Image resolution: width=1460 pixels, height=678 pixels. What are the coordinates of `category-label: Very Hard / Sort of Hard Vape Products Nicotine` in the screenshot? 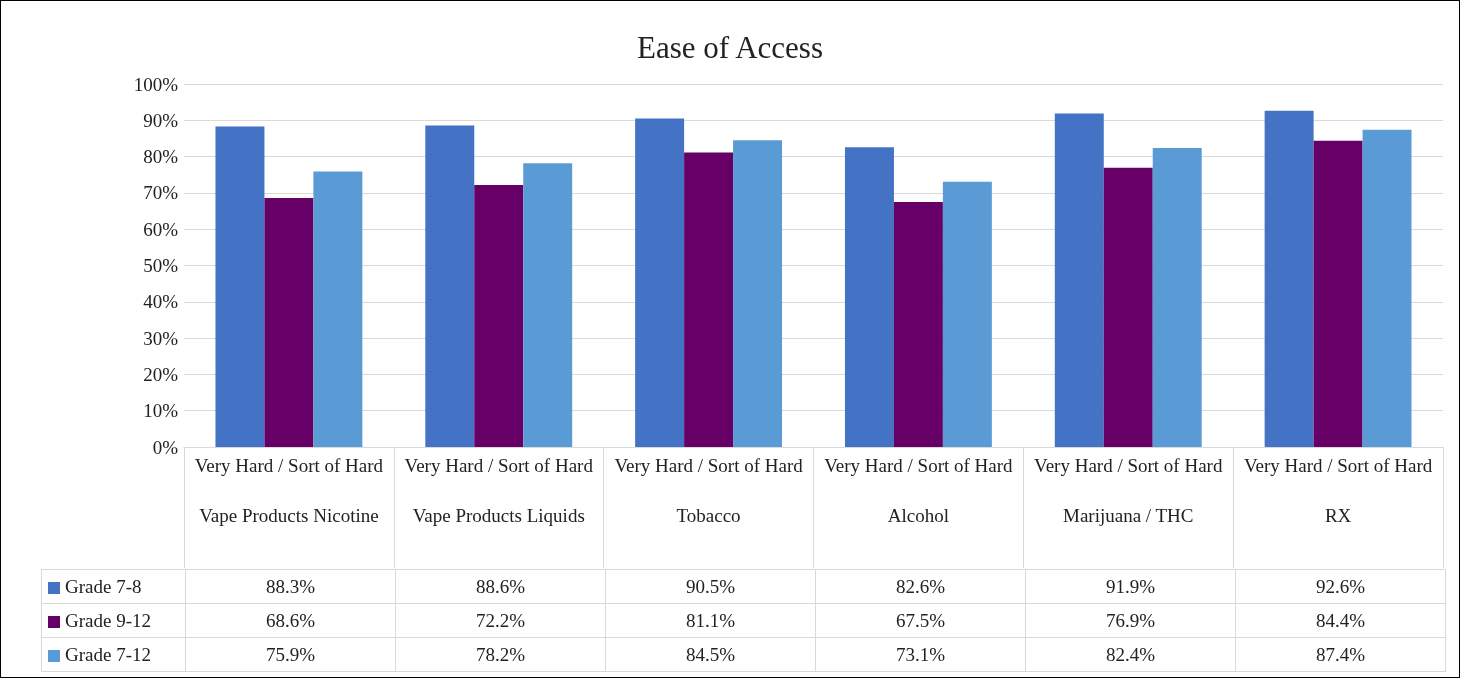 It's located at (289, 490).